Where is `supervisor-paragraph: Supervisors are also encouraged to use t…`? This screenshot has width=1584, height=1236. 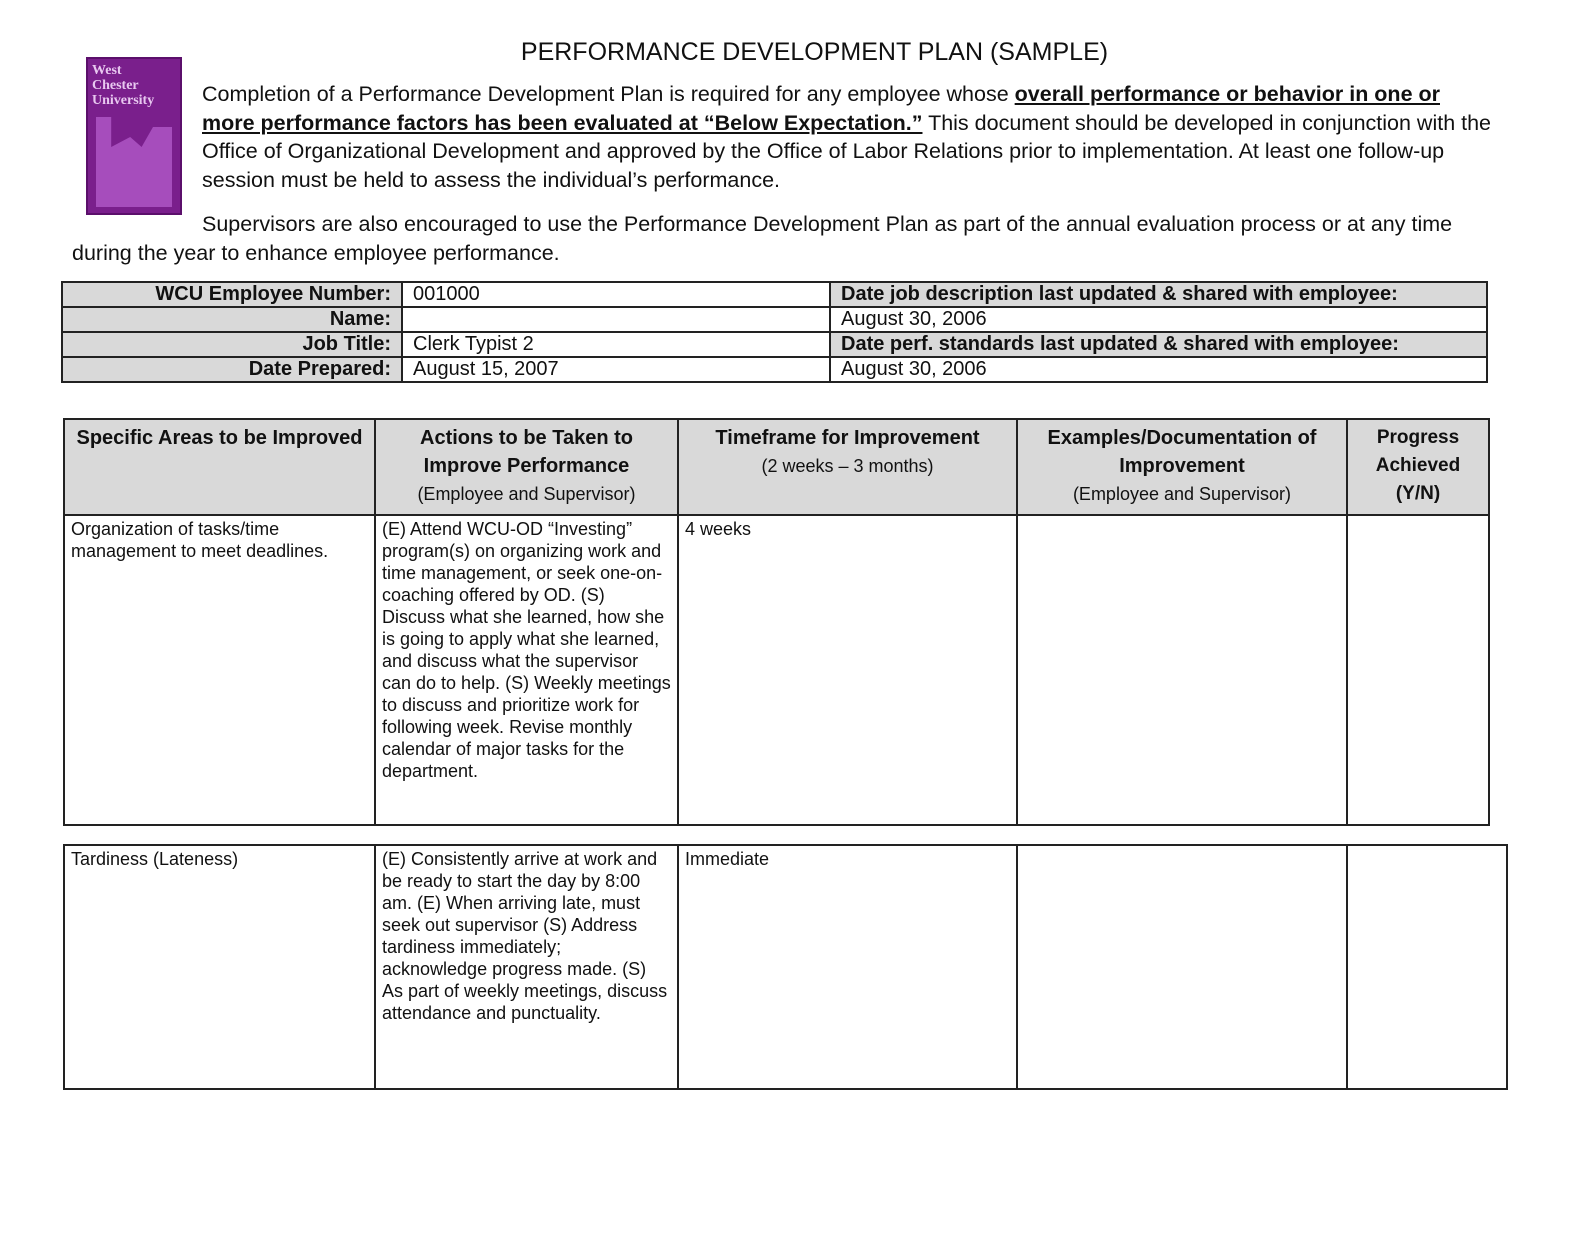
supervisor-paragraph: Supervisors are also encouraged to use t… is located at coordinates (762, 238).